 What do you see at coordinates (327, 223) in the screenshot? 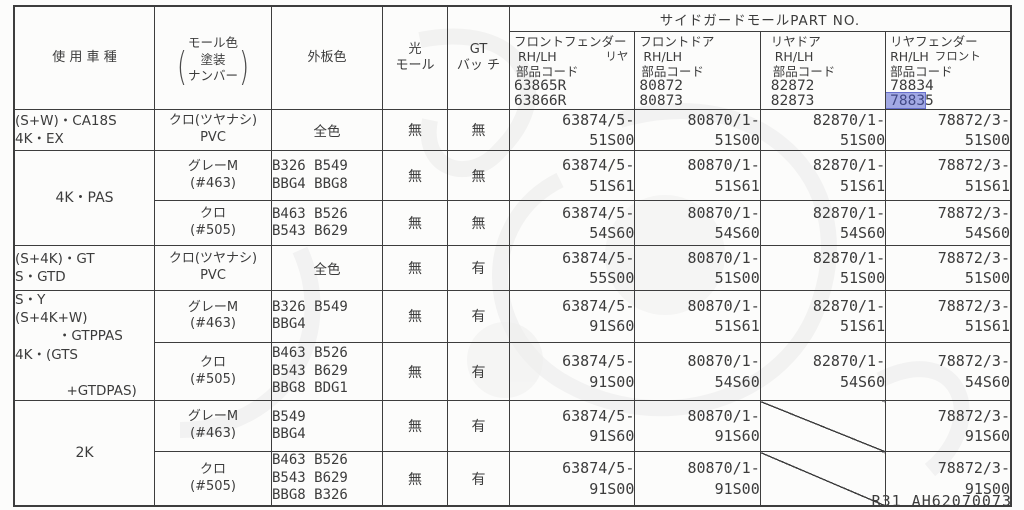
I see `panel-color-cell: B463 B526 B543 B629` at bounding box center [327, 223].